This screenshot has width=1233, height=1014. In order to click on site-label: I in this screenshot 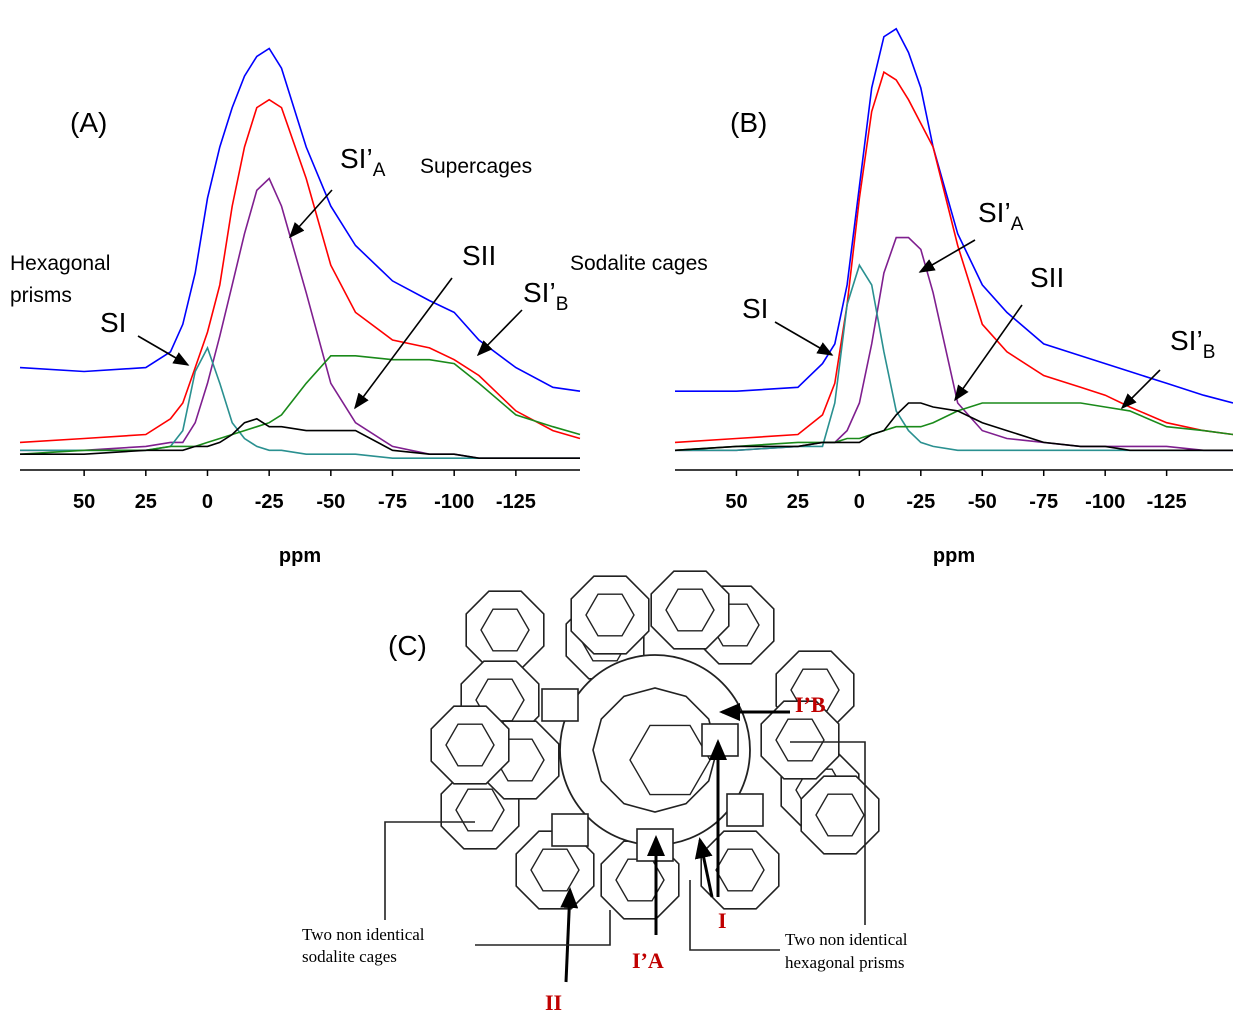, I will do `click(722, 920)`.